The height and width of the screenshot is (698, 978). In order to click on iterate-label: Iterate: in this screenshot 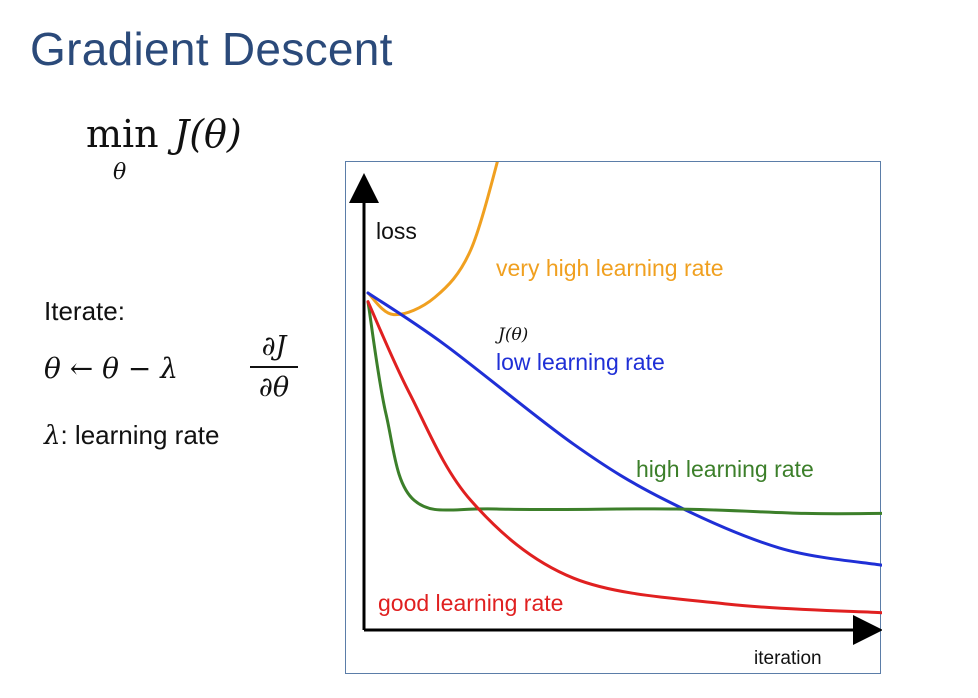, I will do `click(84, 311)`.